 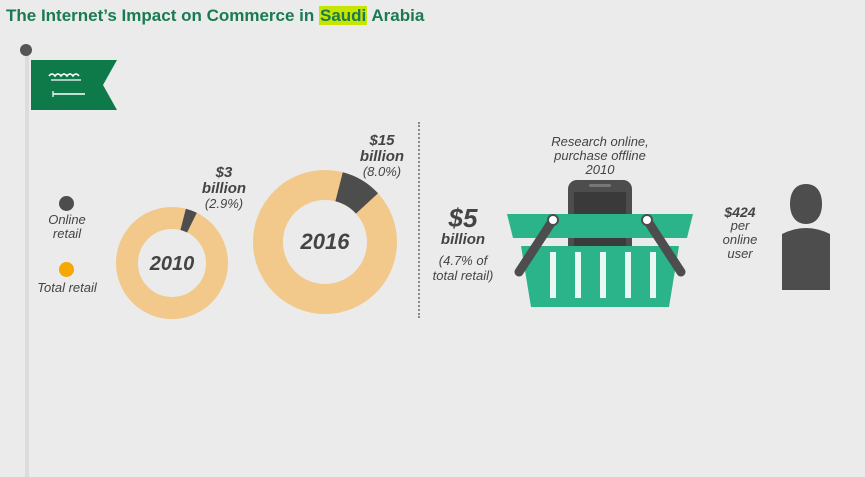 I want to click on per-user-value: $424, so click(x=740, y=212).